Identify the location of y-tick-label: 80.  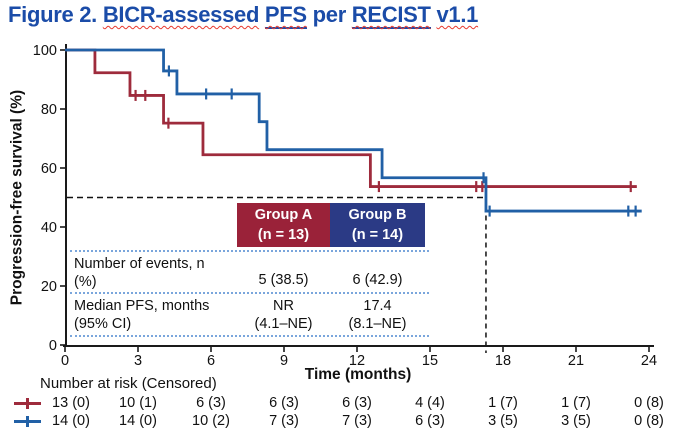
(49, 110).